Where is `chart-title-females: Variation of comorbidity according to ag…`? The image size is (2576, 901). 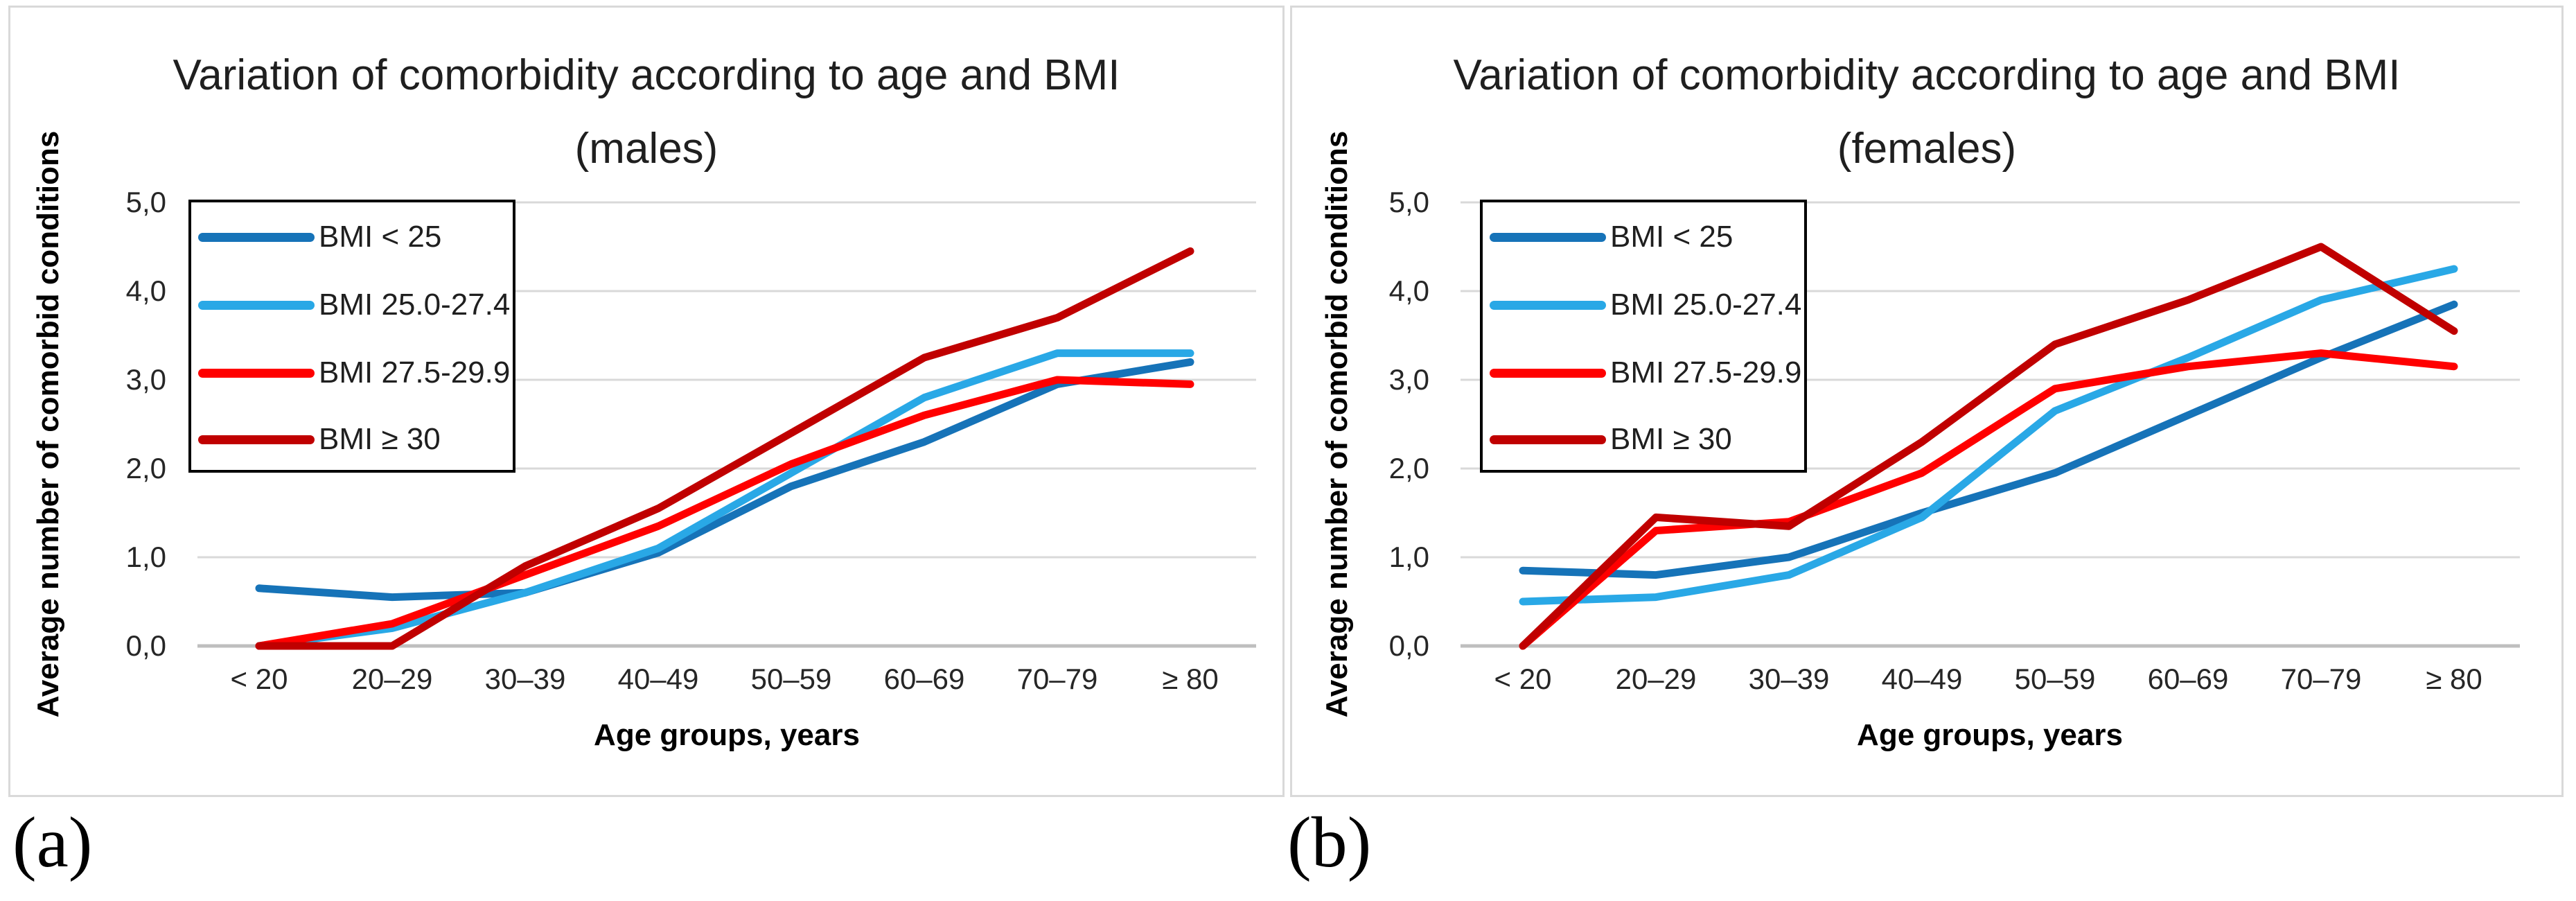 chart-title-females: Variation of comorbidity according to ag… is located at coordinates (1927, 75).